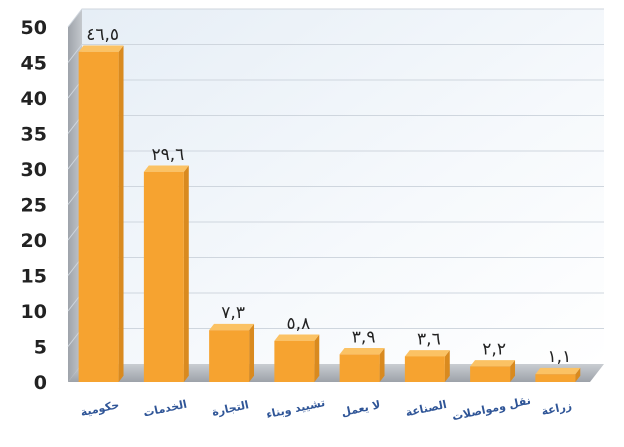 This screenshot has height=447, width=624. I want to click on x-tick-label: تشييد وبناء, so click(295, 408).